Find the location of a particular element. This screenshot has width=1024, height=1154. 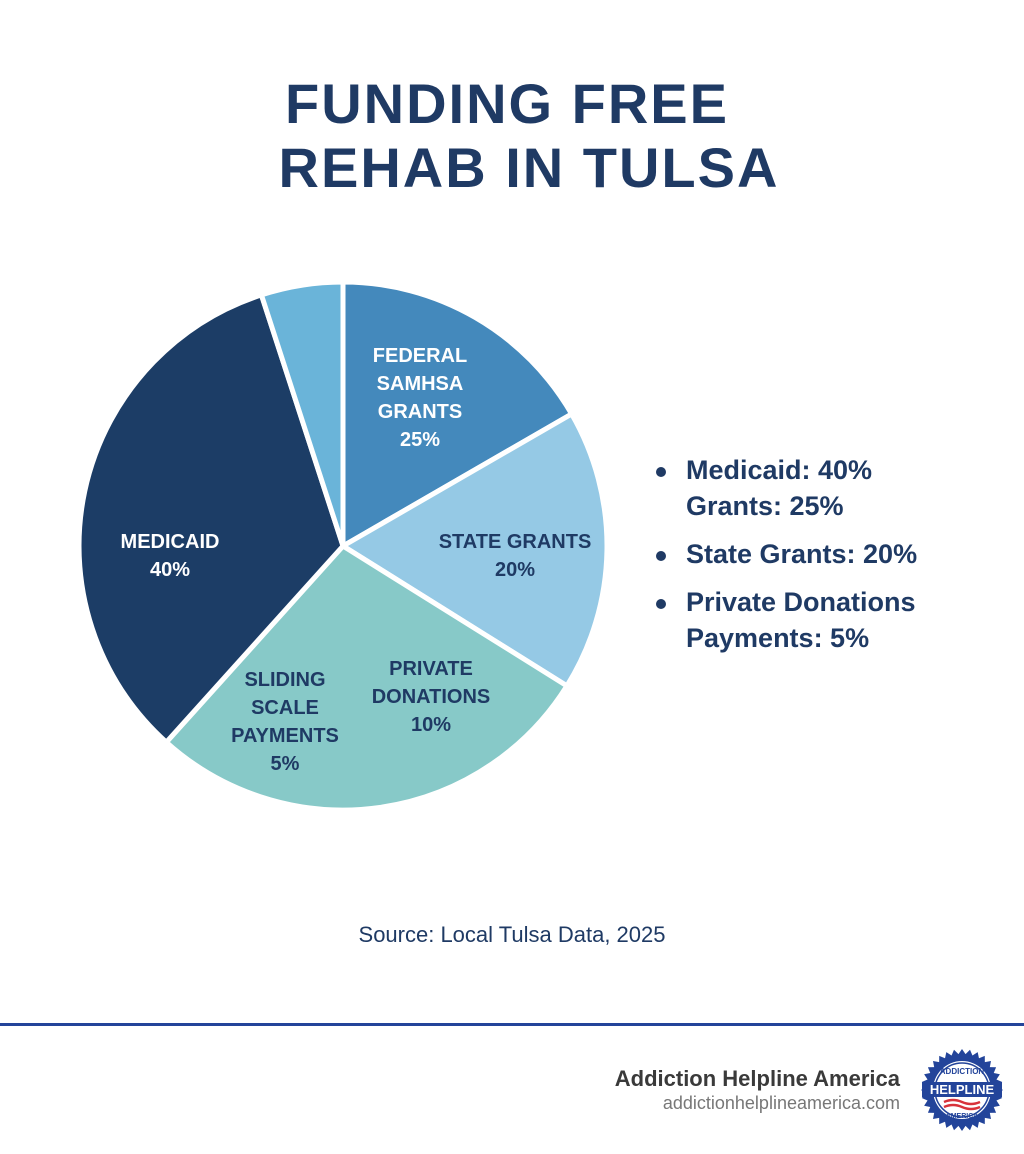

legend-text: State Grants: 20% is located at coordinates (802, 554).